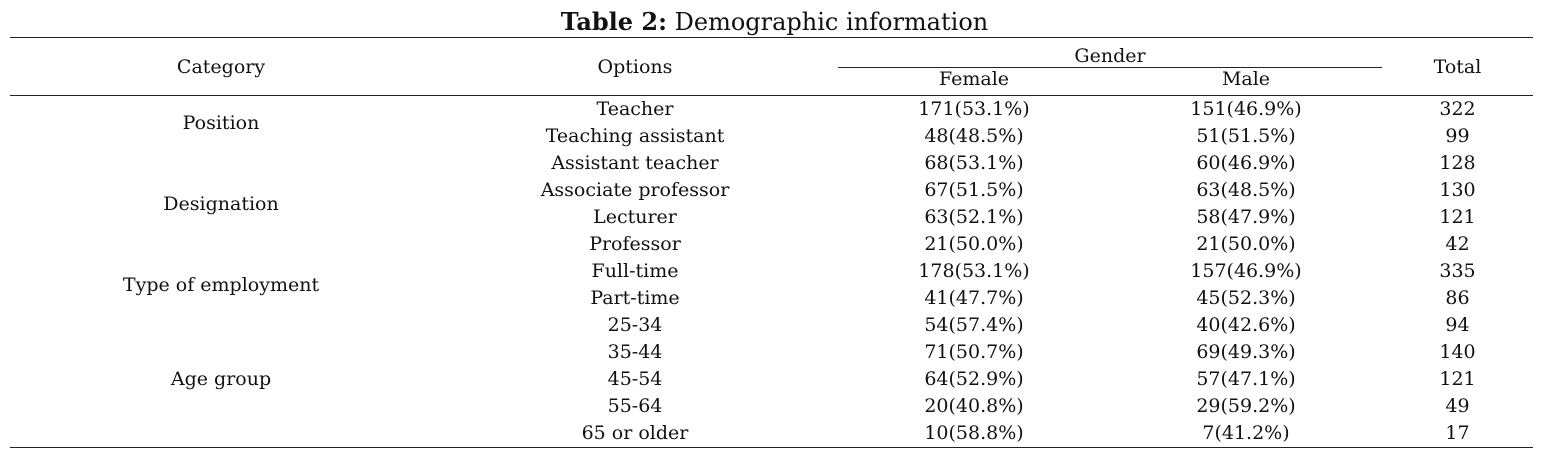  What do you see at coordinates (771, 406) in the screenshot?
I see `table-row: 55-64 20(40.8%) 29(59.2%) 49` at bounding box center [771, 406].